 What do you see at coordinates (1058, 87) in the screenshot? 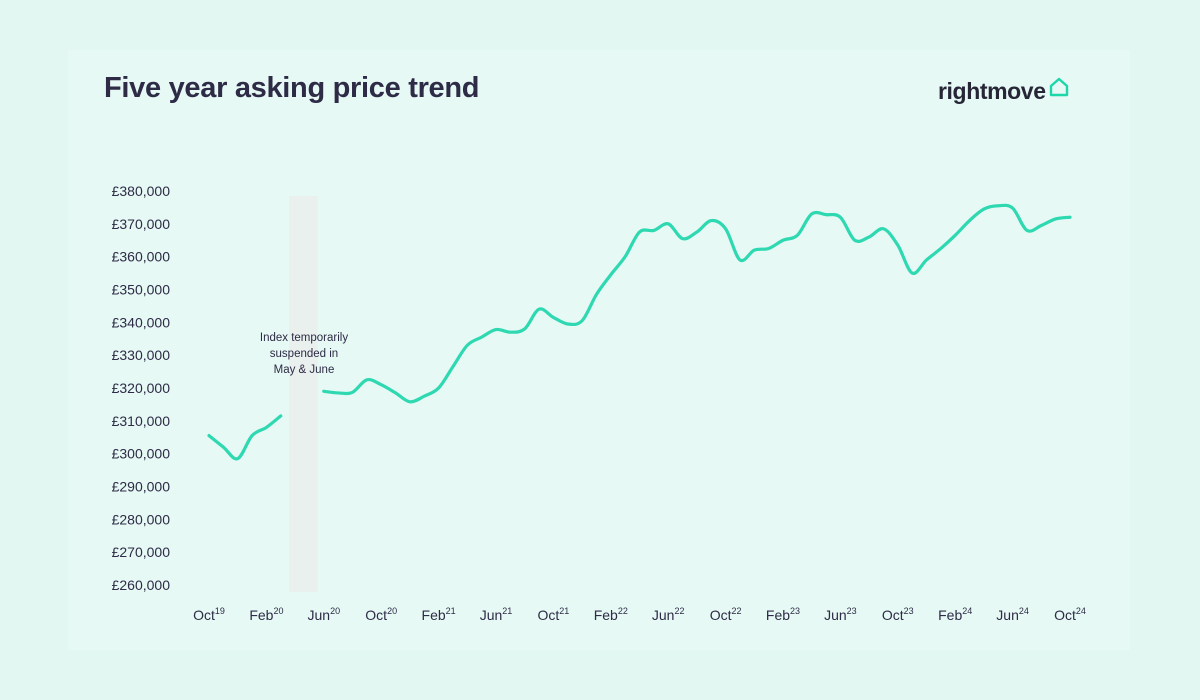
I see `house-outline-icon` at bounding box center [1058, 87].